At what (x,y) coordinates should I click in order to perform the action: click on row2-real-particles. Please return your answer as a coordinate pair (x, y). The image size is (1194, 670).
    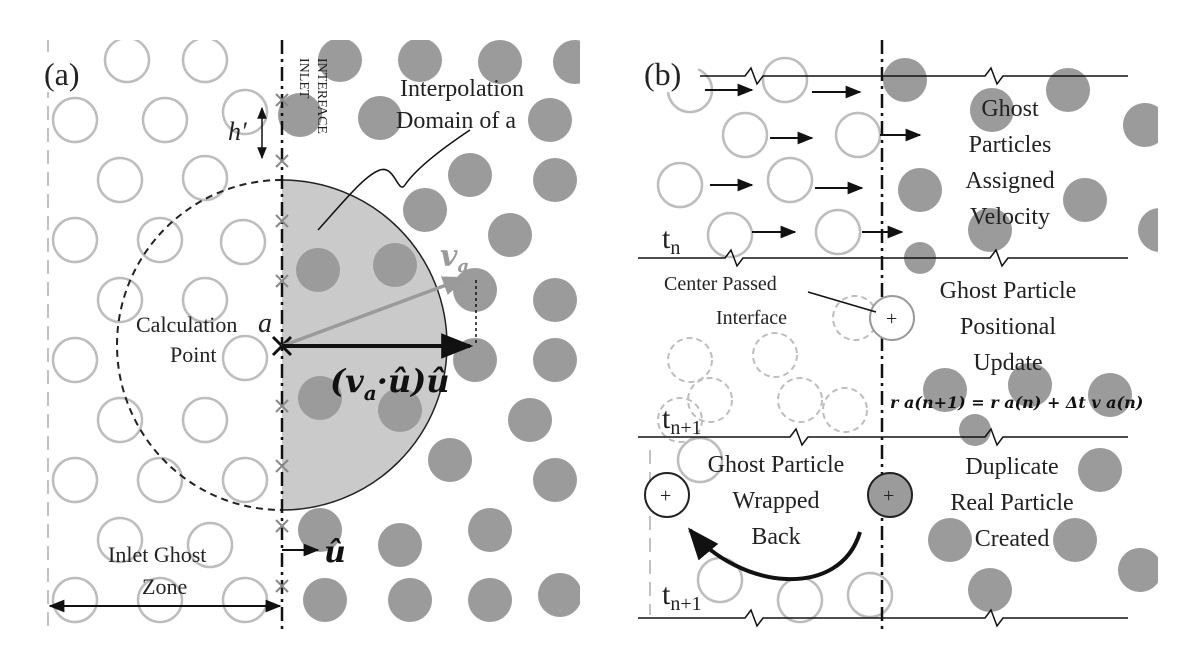
    Looking at the image, I should click on (1027, 404).